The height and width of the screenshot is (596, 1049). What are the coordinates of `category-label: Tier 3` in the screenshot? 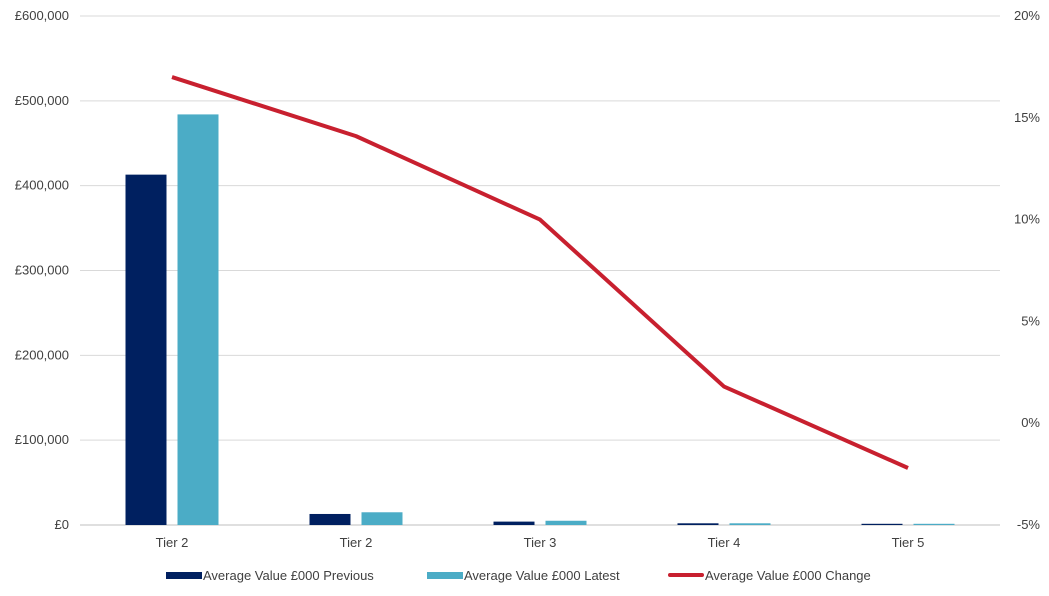 It's located at (540, 542).